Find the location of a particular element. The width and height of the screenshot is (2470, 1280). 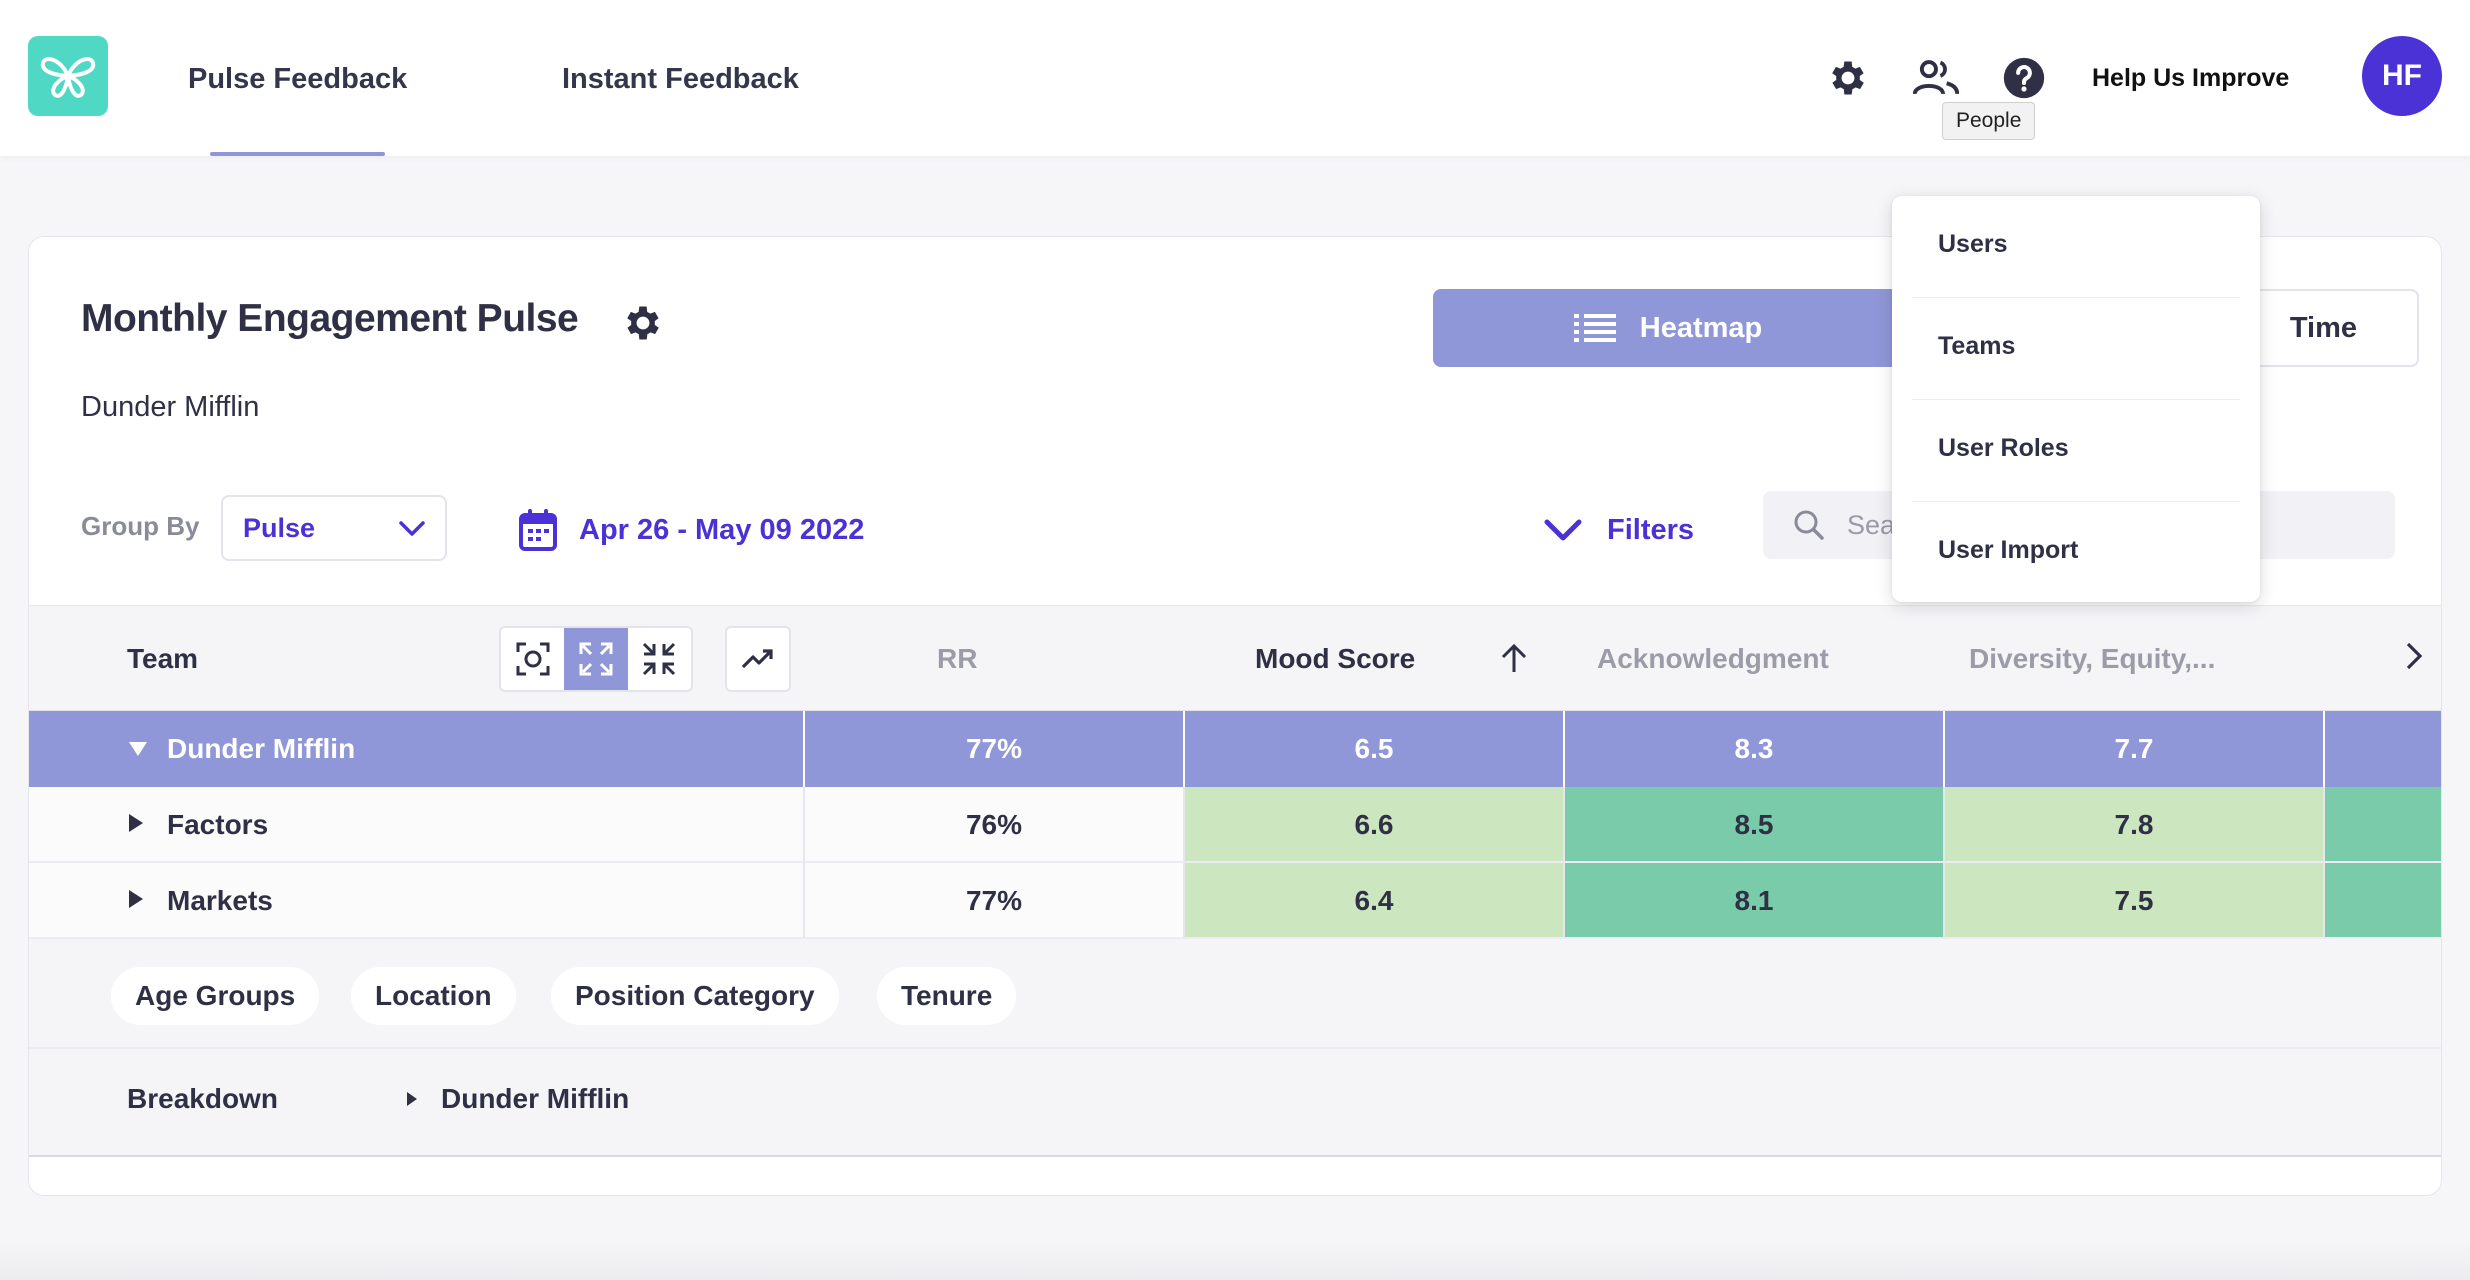

arrow-up-icon is located at coordinates (1514, 657).